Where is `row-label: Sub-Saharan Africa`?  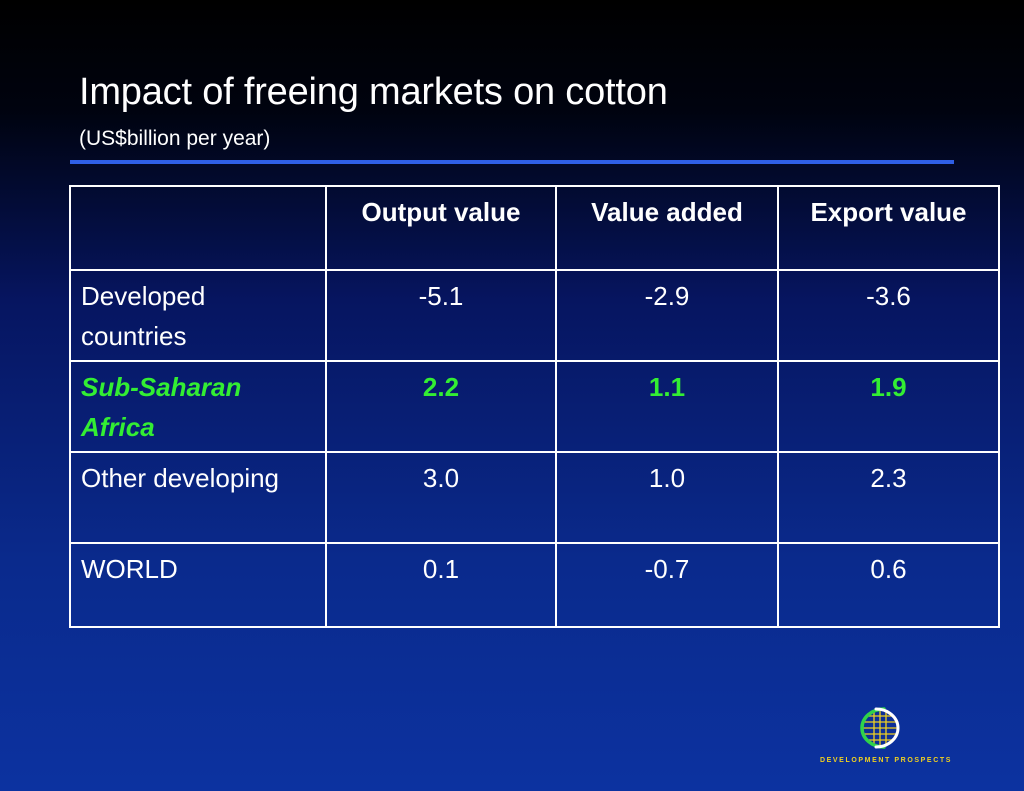
row-label: Sub-Saharan Africa is located at coordinates (198, 406).